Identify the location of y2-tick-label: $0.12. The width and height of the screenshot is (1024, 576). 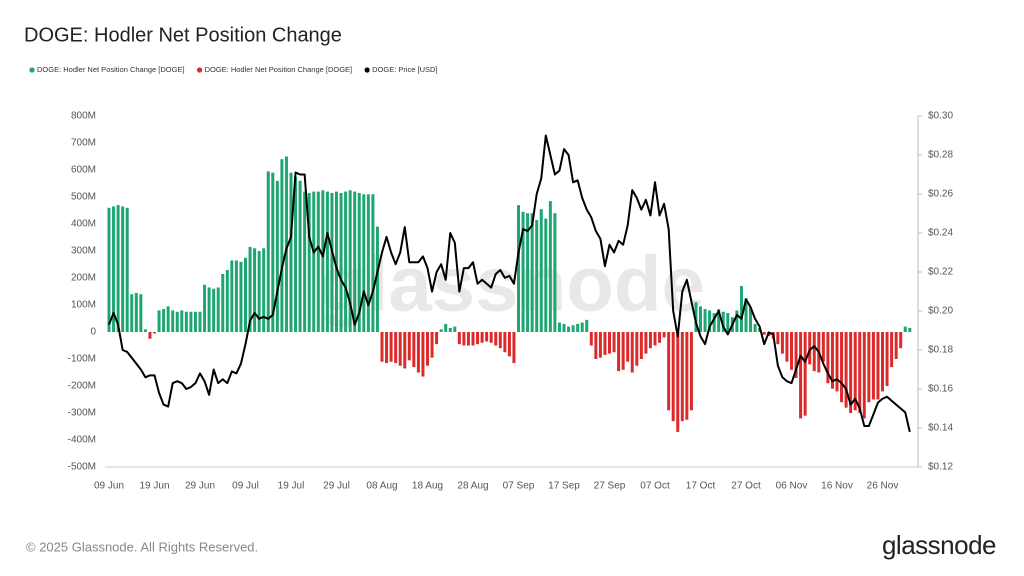
(940, 467).